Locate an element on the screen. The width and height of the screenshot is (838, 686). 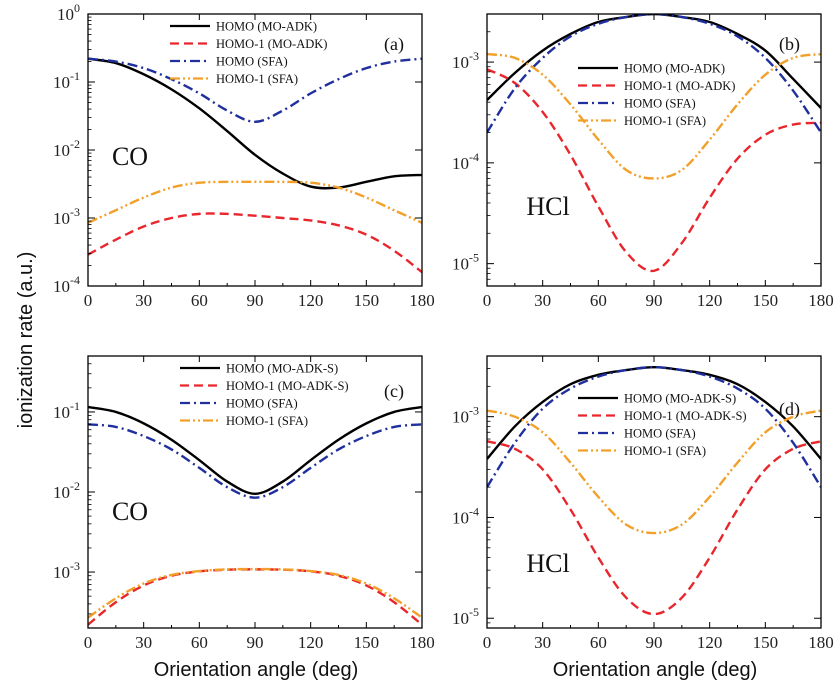
legend-label-a-1: HOMO-1 (MO-ADK) is located at coordinates (271, 44).